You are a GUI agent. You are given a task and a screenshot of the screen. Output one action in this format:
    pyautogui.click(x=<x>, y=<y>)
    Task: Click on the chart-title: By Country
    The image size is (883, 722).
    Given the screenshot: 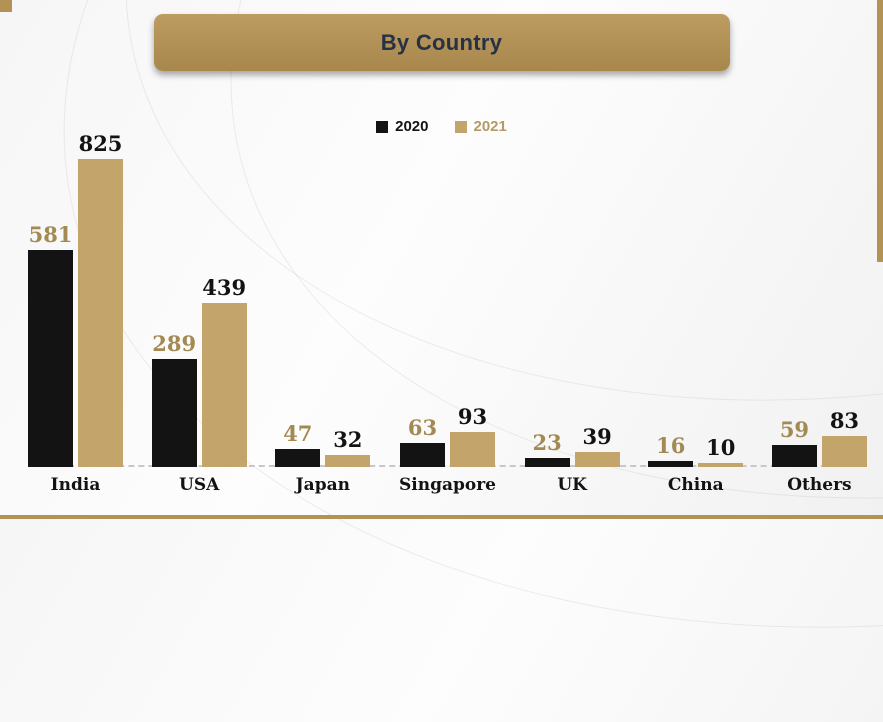 What is the action you would take?
    pyautogui.click(x=441, y=42)
    